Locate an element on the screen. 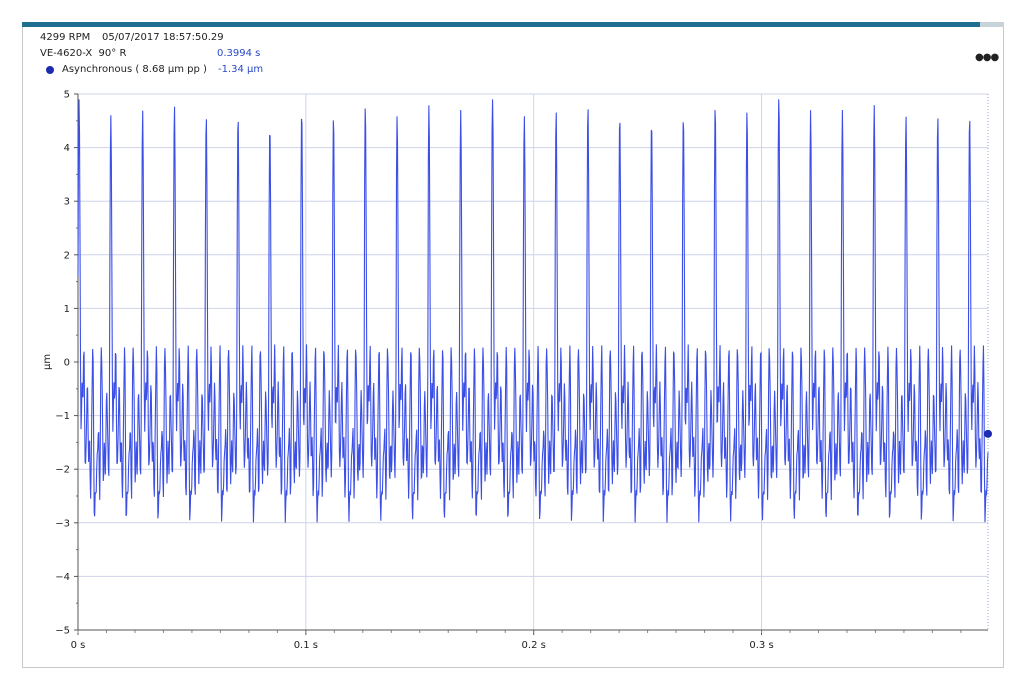 Image resolution: width=1024 pixels, height=690 pixels. y-tick-label: −2 is located at coordinates (62, 470).